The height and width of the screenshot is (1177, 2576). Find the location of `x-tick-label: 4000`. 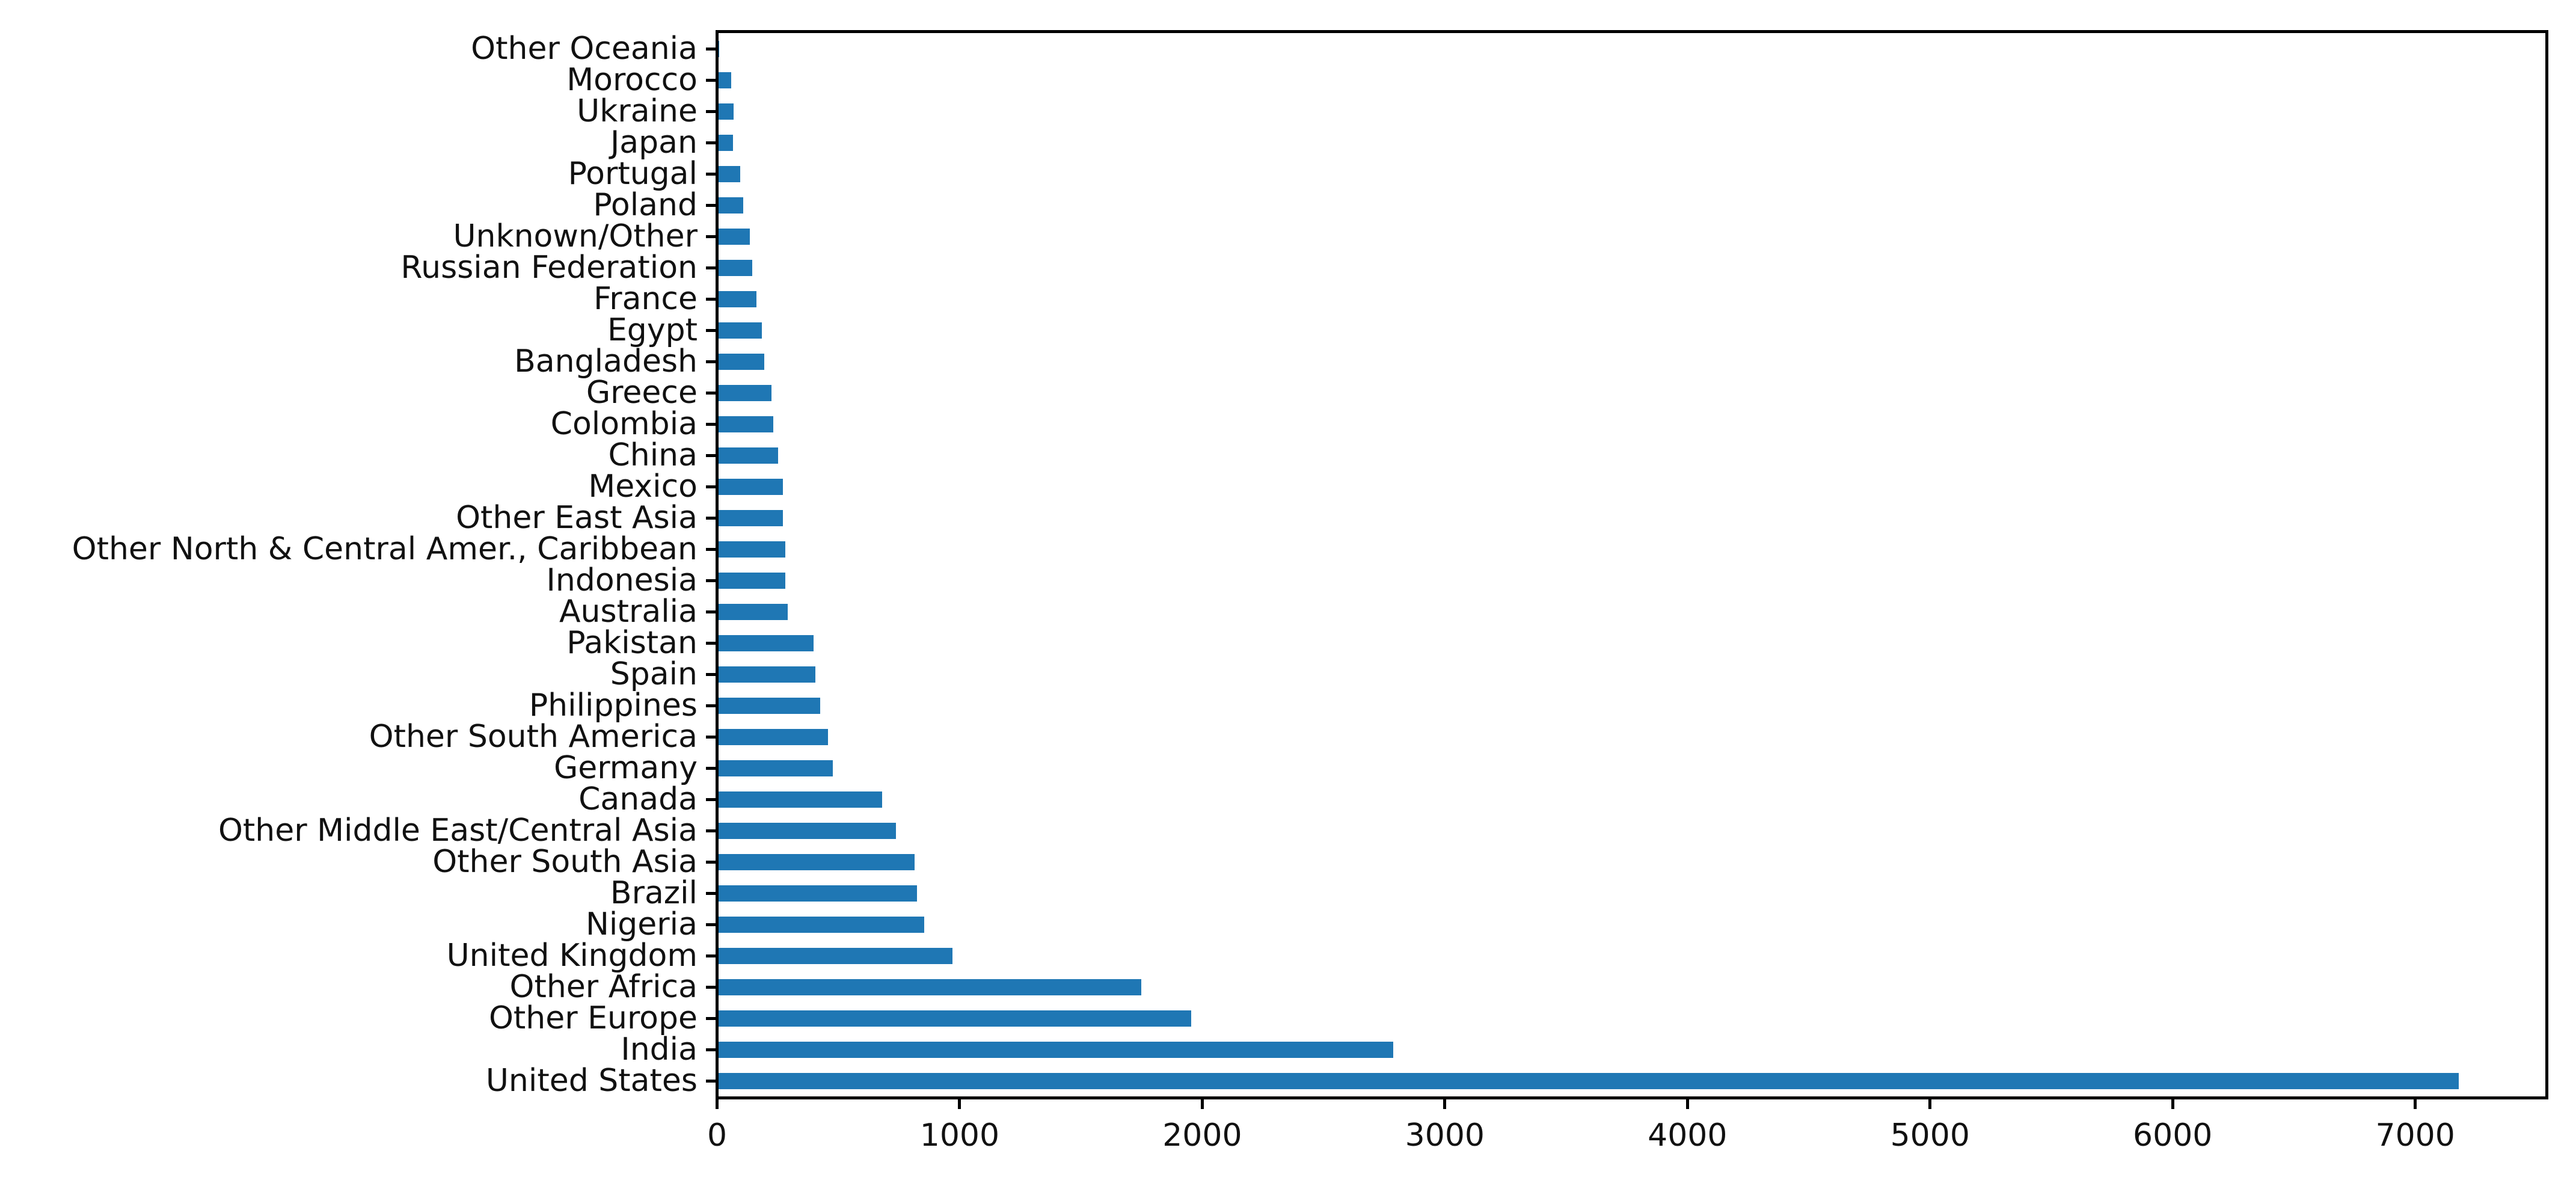

x-tick-label: 4000 is located at coordinates (1688, 1135).